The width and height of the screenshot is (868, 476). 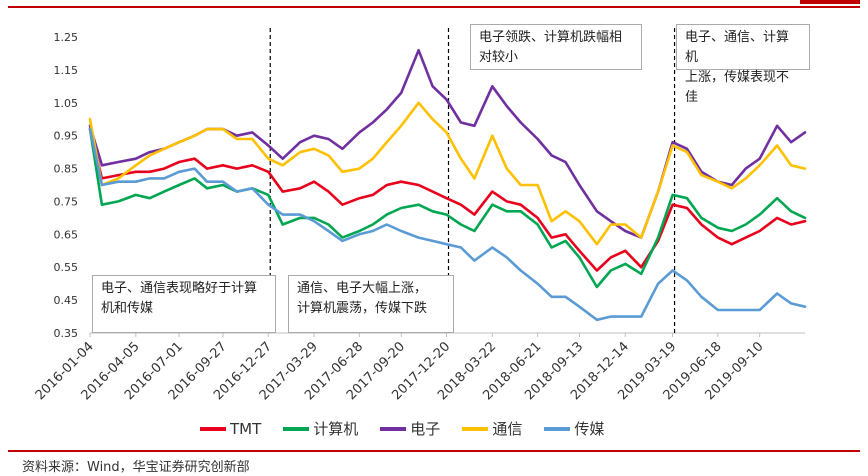 I want to click on annotation-3-line-1: 电子领跌、计算机跌幅相, so click(x=551, y=37).